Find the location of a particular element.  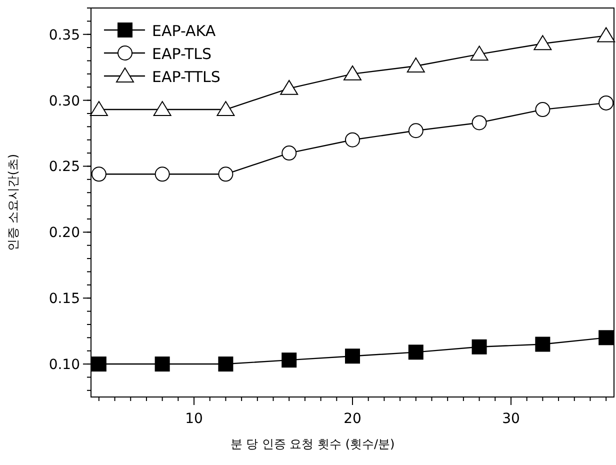

y-tick-label: 0.20 is located at coordinates (64, 233).